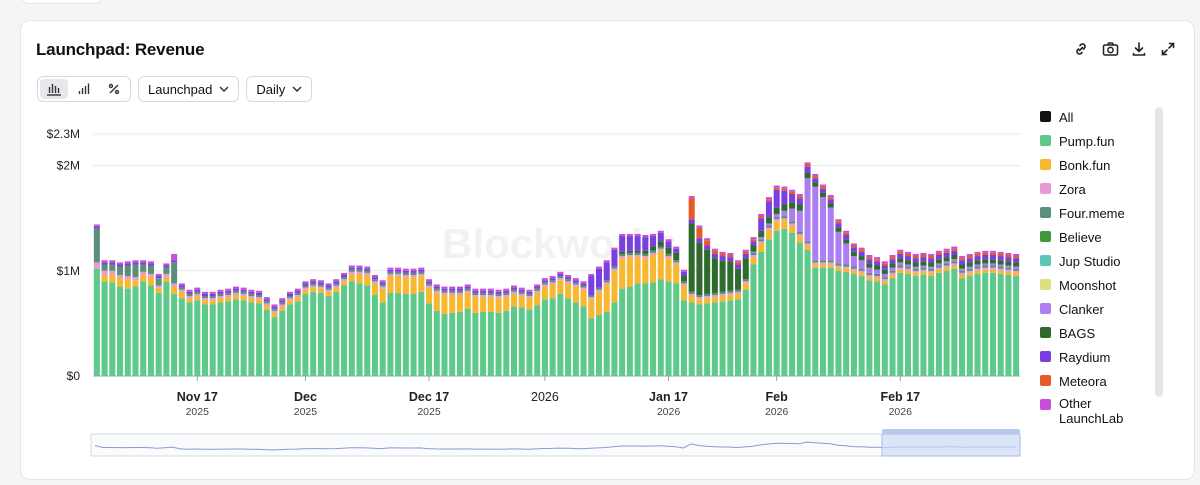  I want to click on navigator-selection, so click(951, 445).